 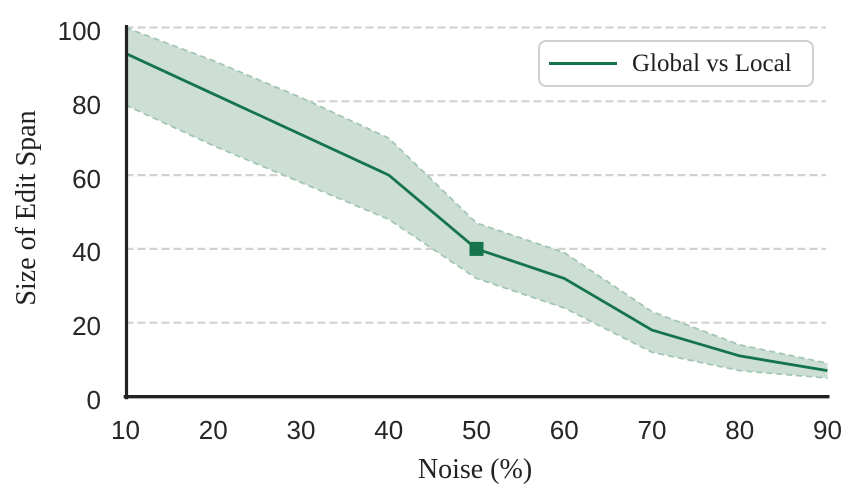 What do you see at coordinates (86, 252) in the screenshot?
I see `y-tick-label: 40` at bounding box center [86, 252].